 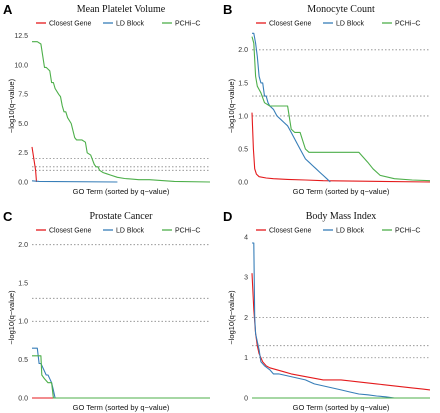 I want to click on y-tick-label: 2.5, so click(x=23, y=153).